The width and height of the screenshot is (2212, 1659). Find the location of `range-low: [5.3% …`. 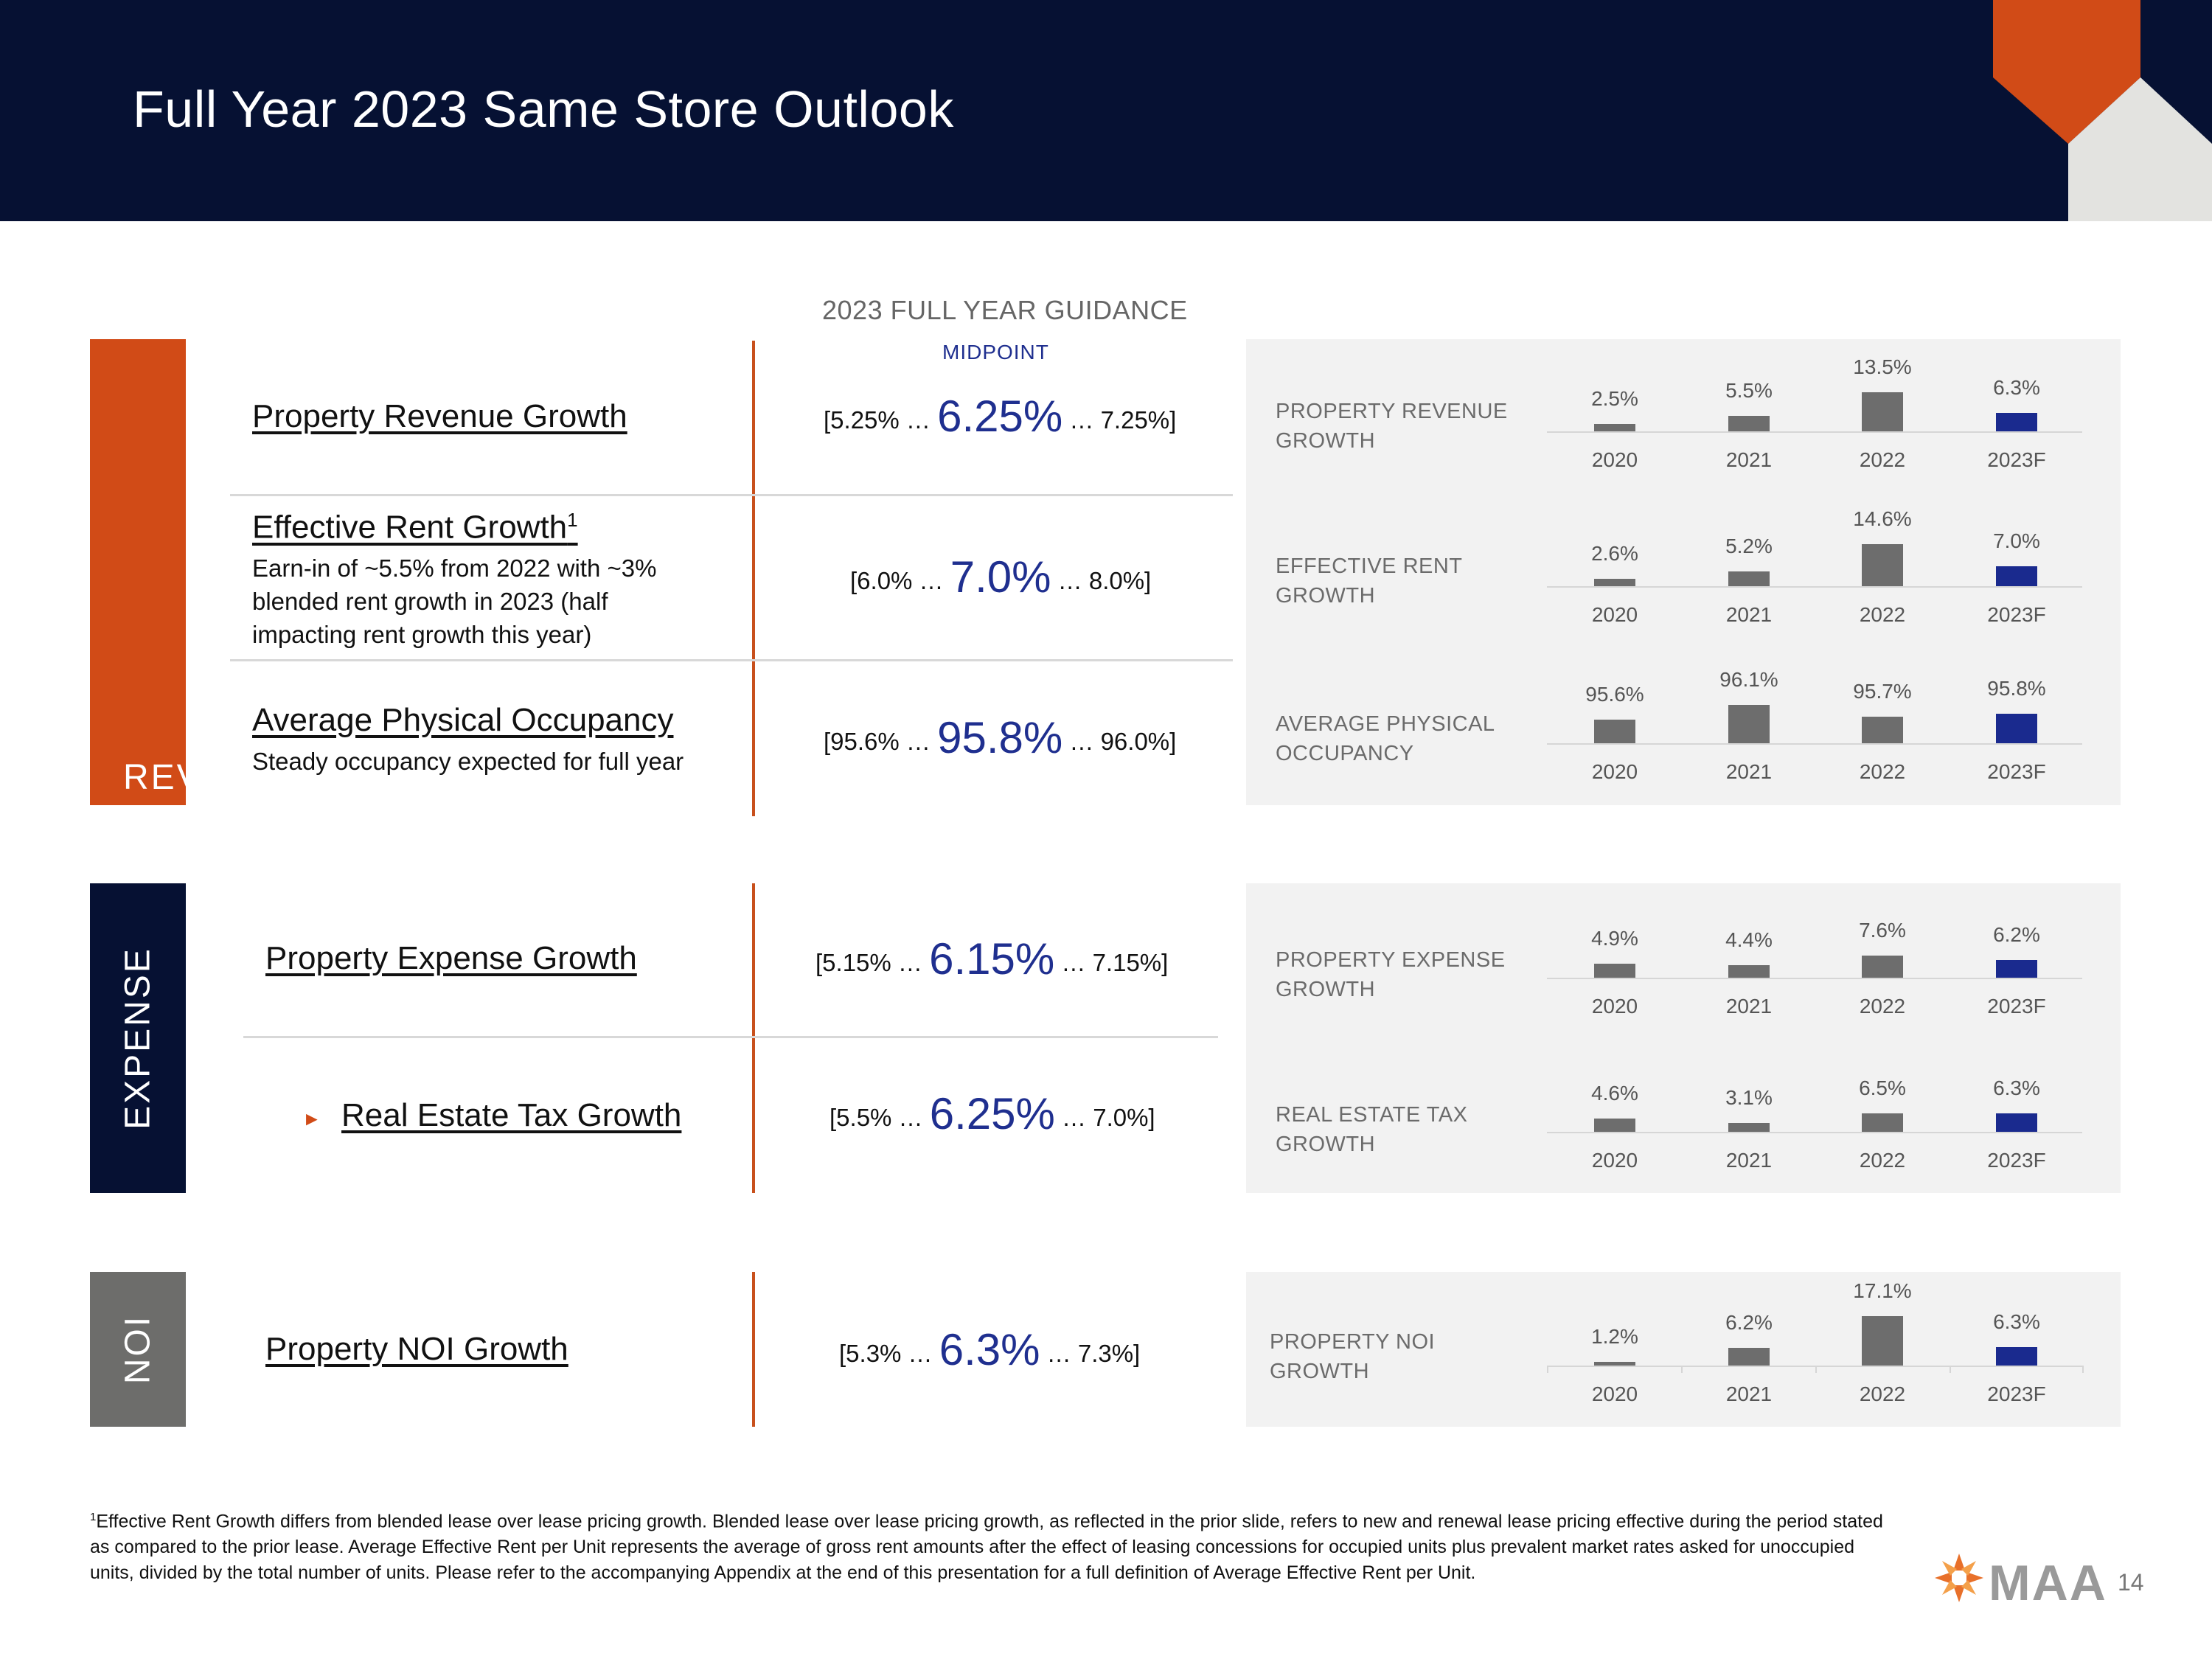

range-low: [5.3% … is located at coordinates (886, 1353).